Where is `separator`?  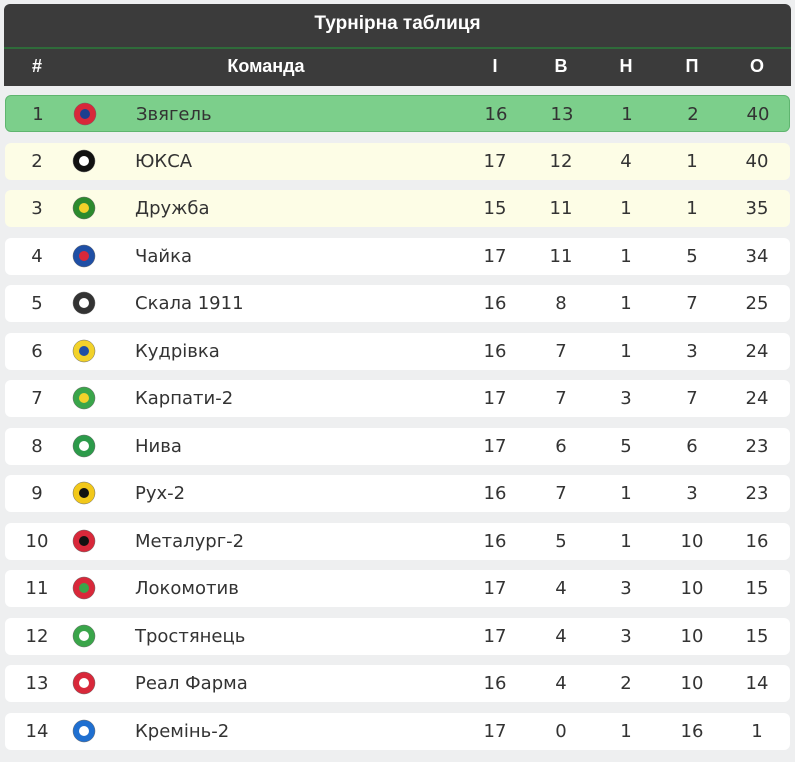 separator is located at coordinates (397, 48).